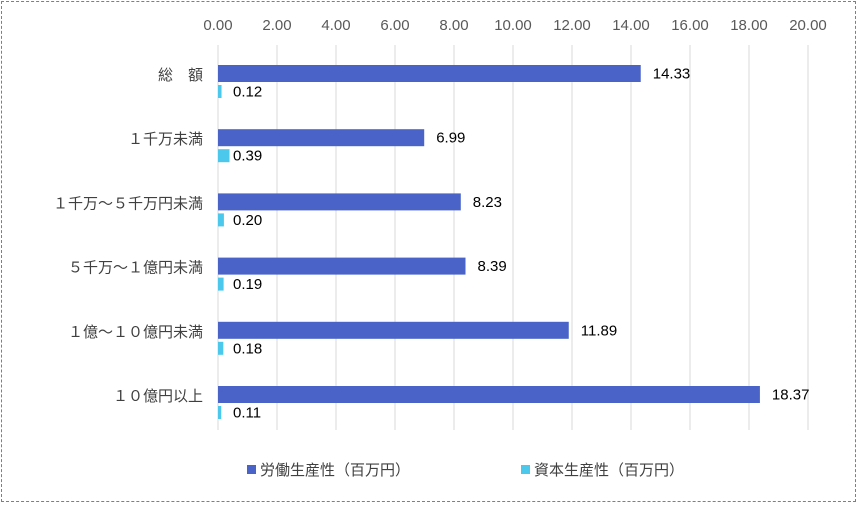 The width and height of the screenshot is (859, 505). What do you see at coordinates (599, 330) in the screenshot?
I see `data-label: 11.89` at bounding box center [599, 330].